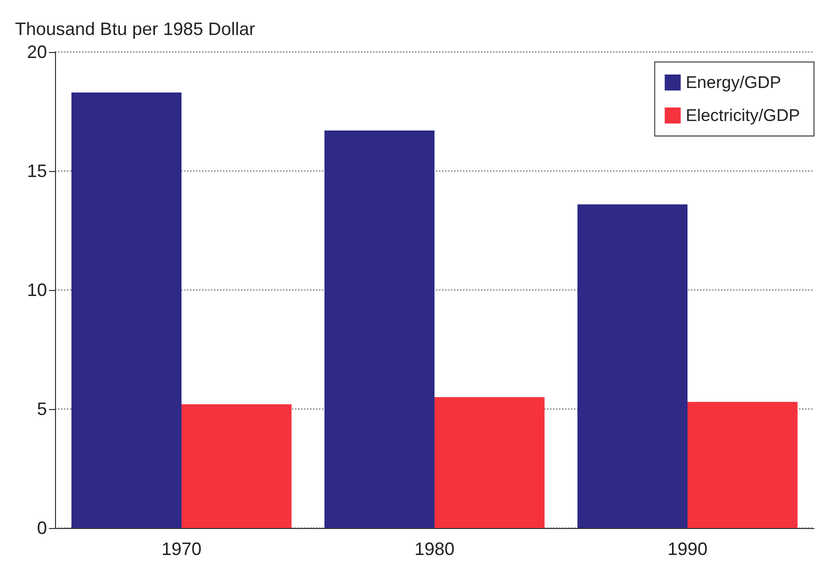 The width and height of the screenshot is (816, 566). I want to click on y-tick-label: 15, so click(36, 171).